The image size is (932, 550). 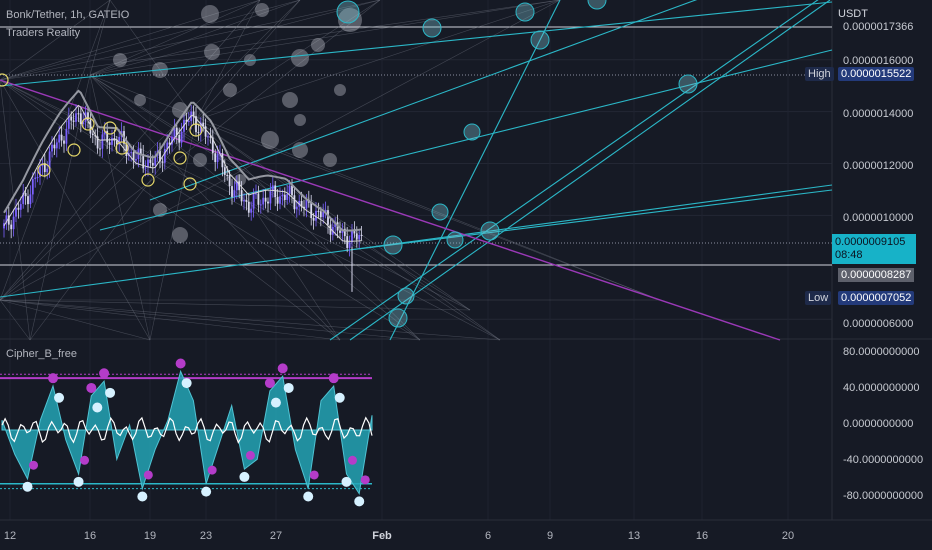 I want to click on low-label: Low, so click(x=818, y=298).